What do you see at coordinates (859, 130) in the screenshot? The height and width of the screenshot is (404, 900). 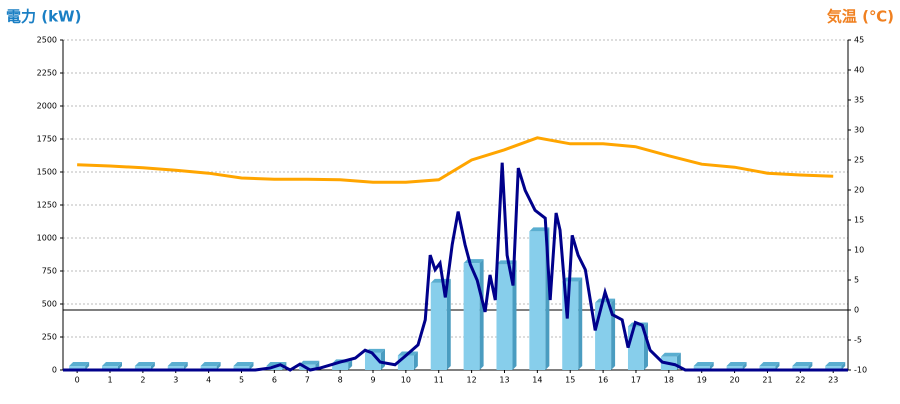 I see `y2-tick-label: 30` at bounding box center [859, 130].